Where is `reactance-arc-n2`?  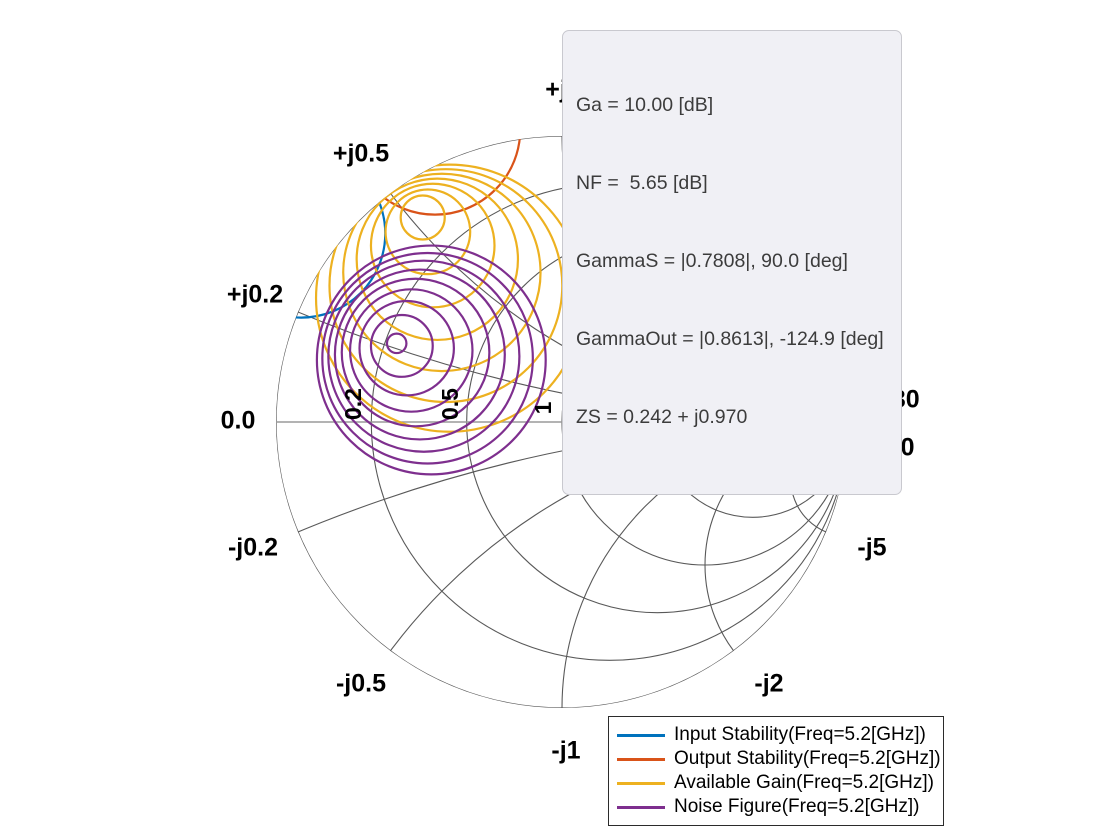 reactance-arc-n2 is located at coordinates (776, 564).